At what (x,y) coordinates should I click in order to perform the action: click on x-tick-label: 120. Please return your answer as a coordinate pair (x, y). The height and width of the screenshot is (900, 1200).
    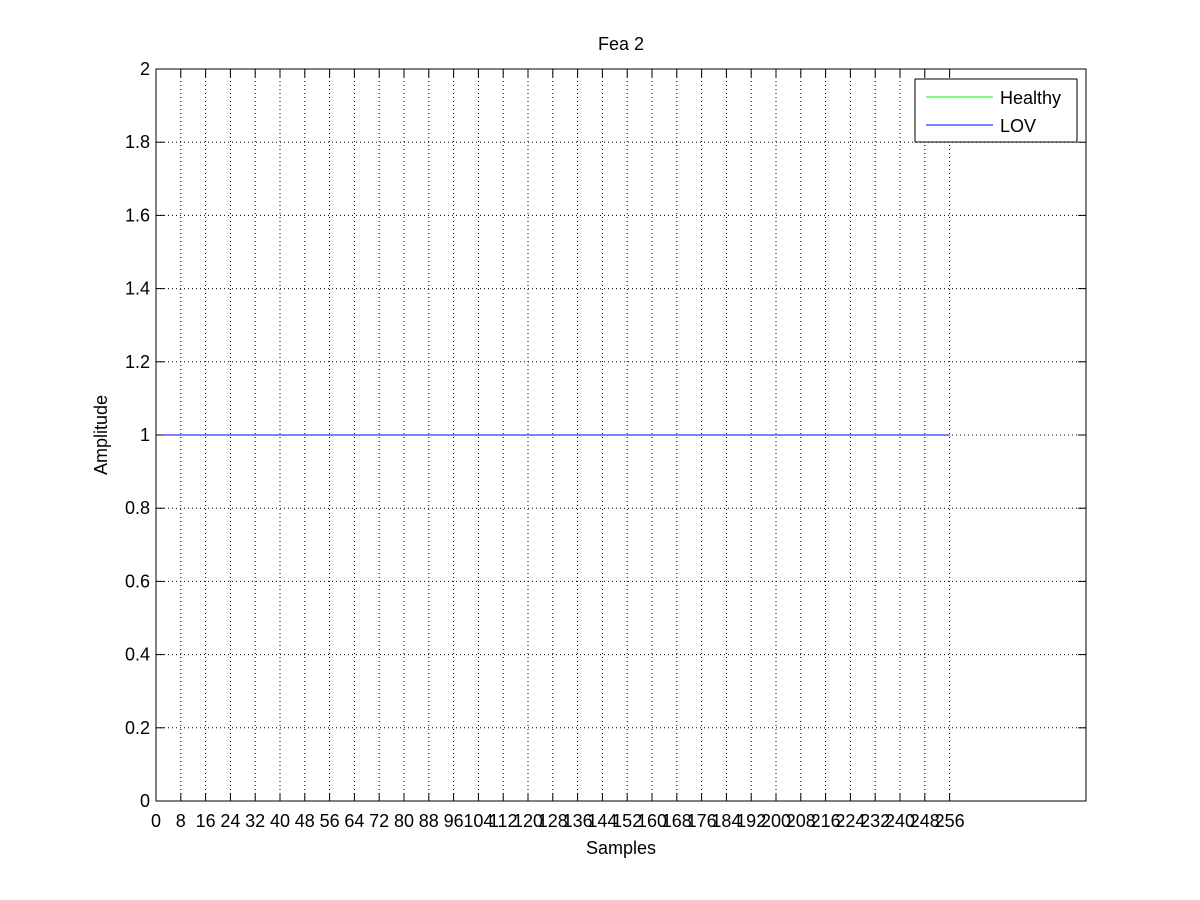
    Looking at the image, I should click on (528, 821).